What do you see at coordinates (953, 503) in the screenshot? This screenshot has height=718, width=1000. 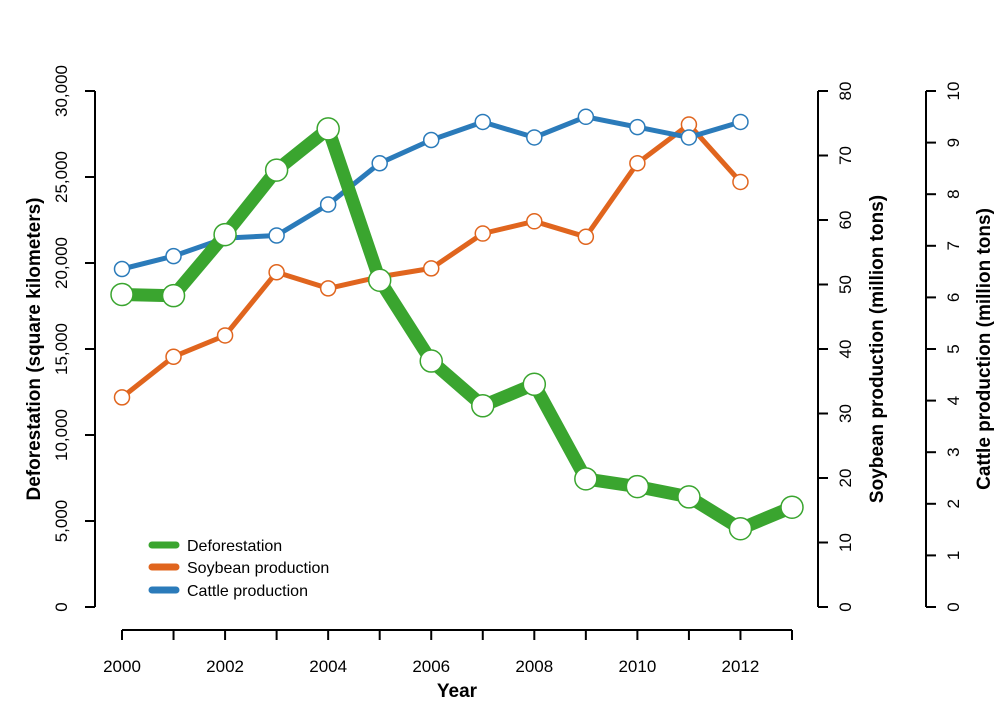 I see `cattle-tick-label: 2` at bounding box center [953, 503].